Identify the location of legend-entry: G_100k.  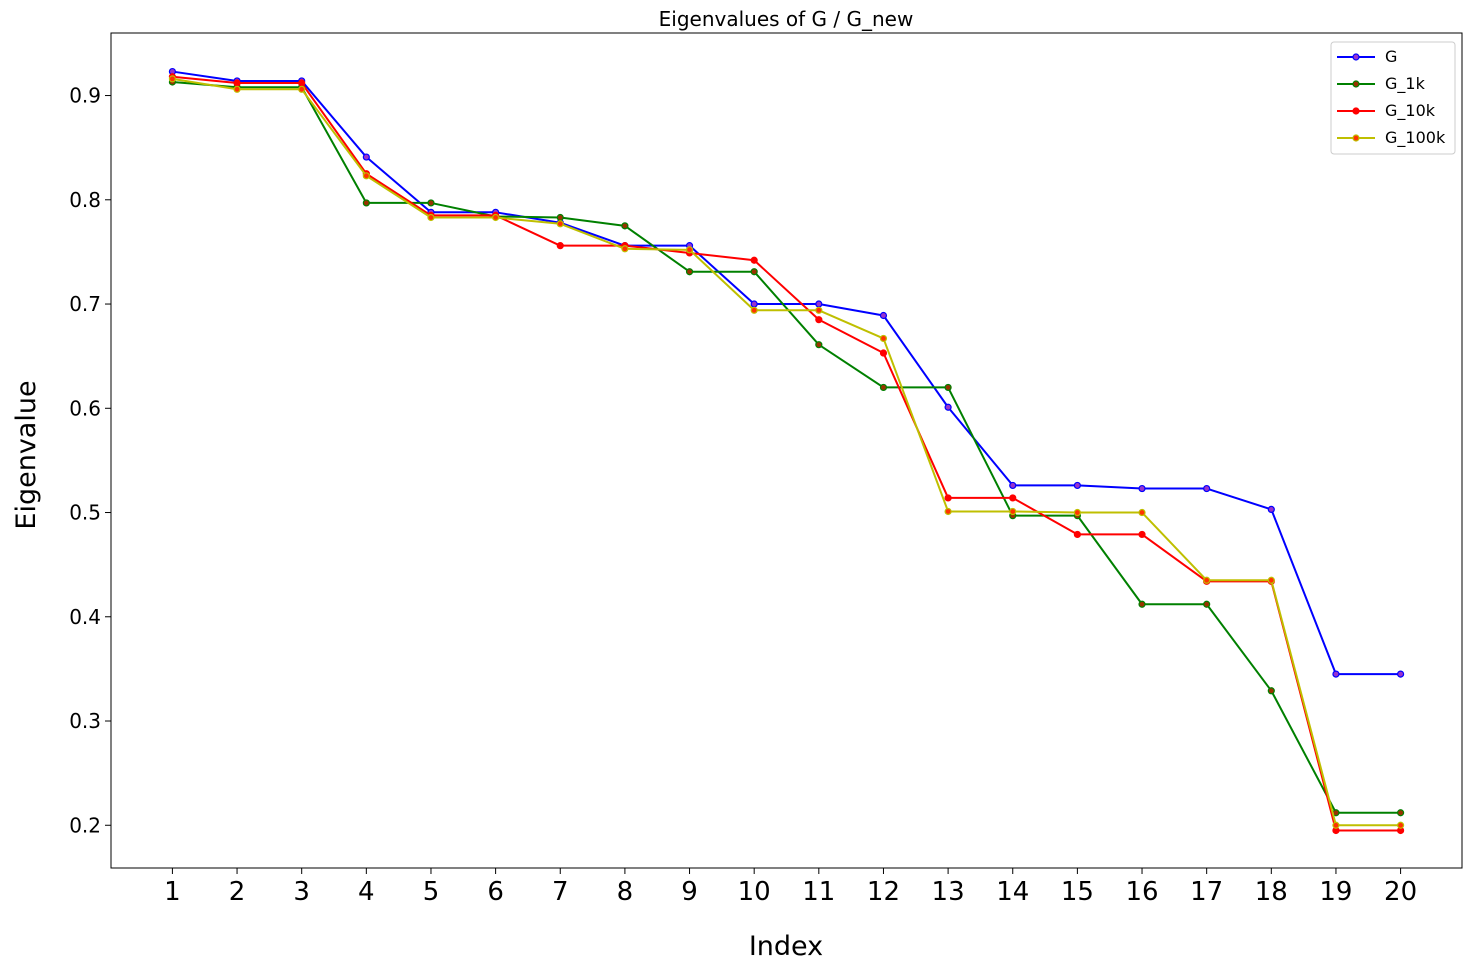
(1391, 138).